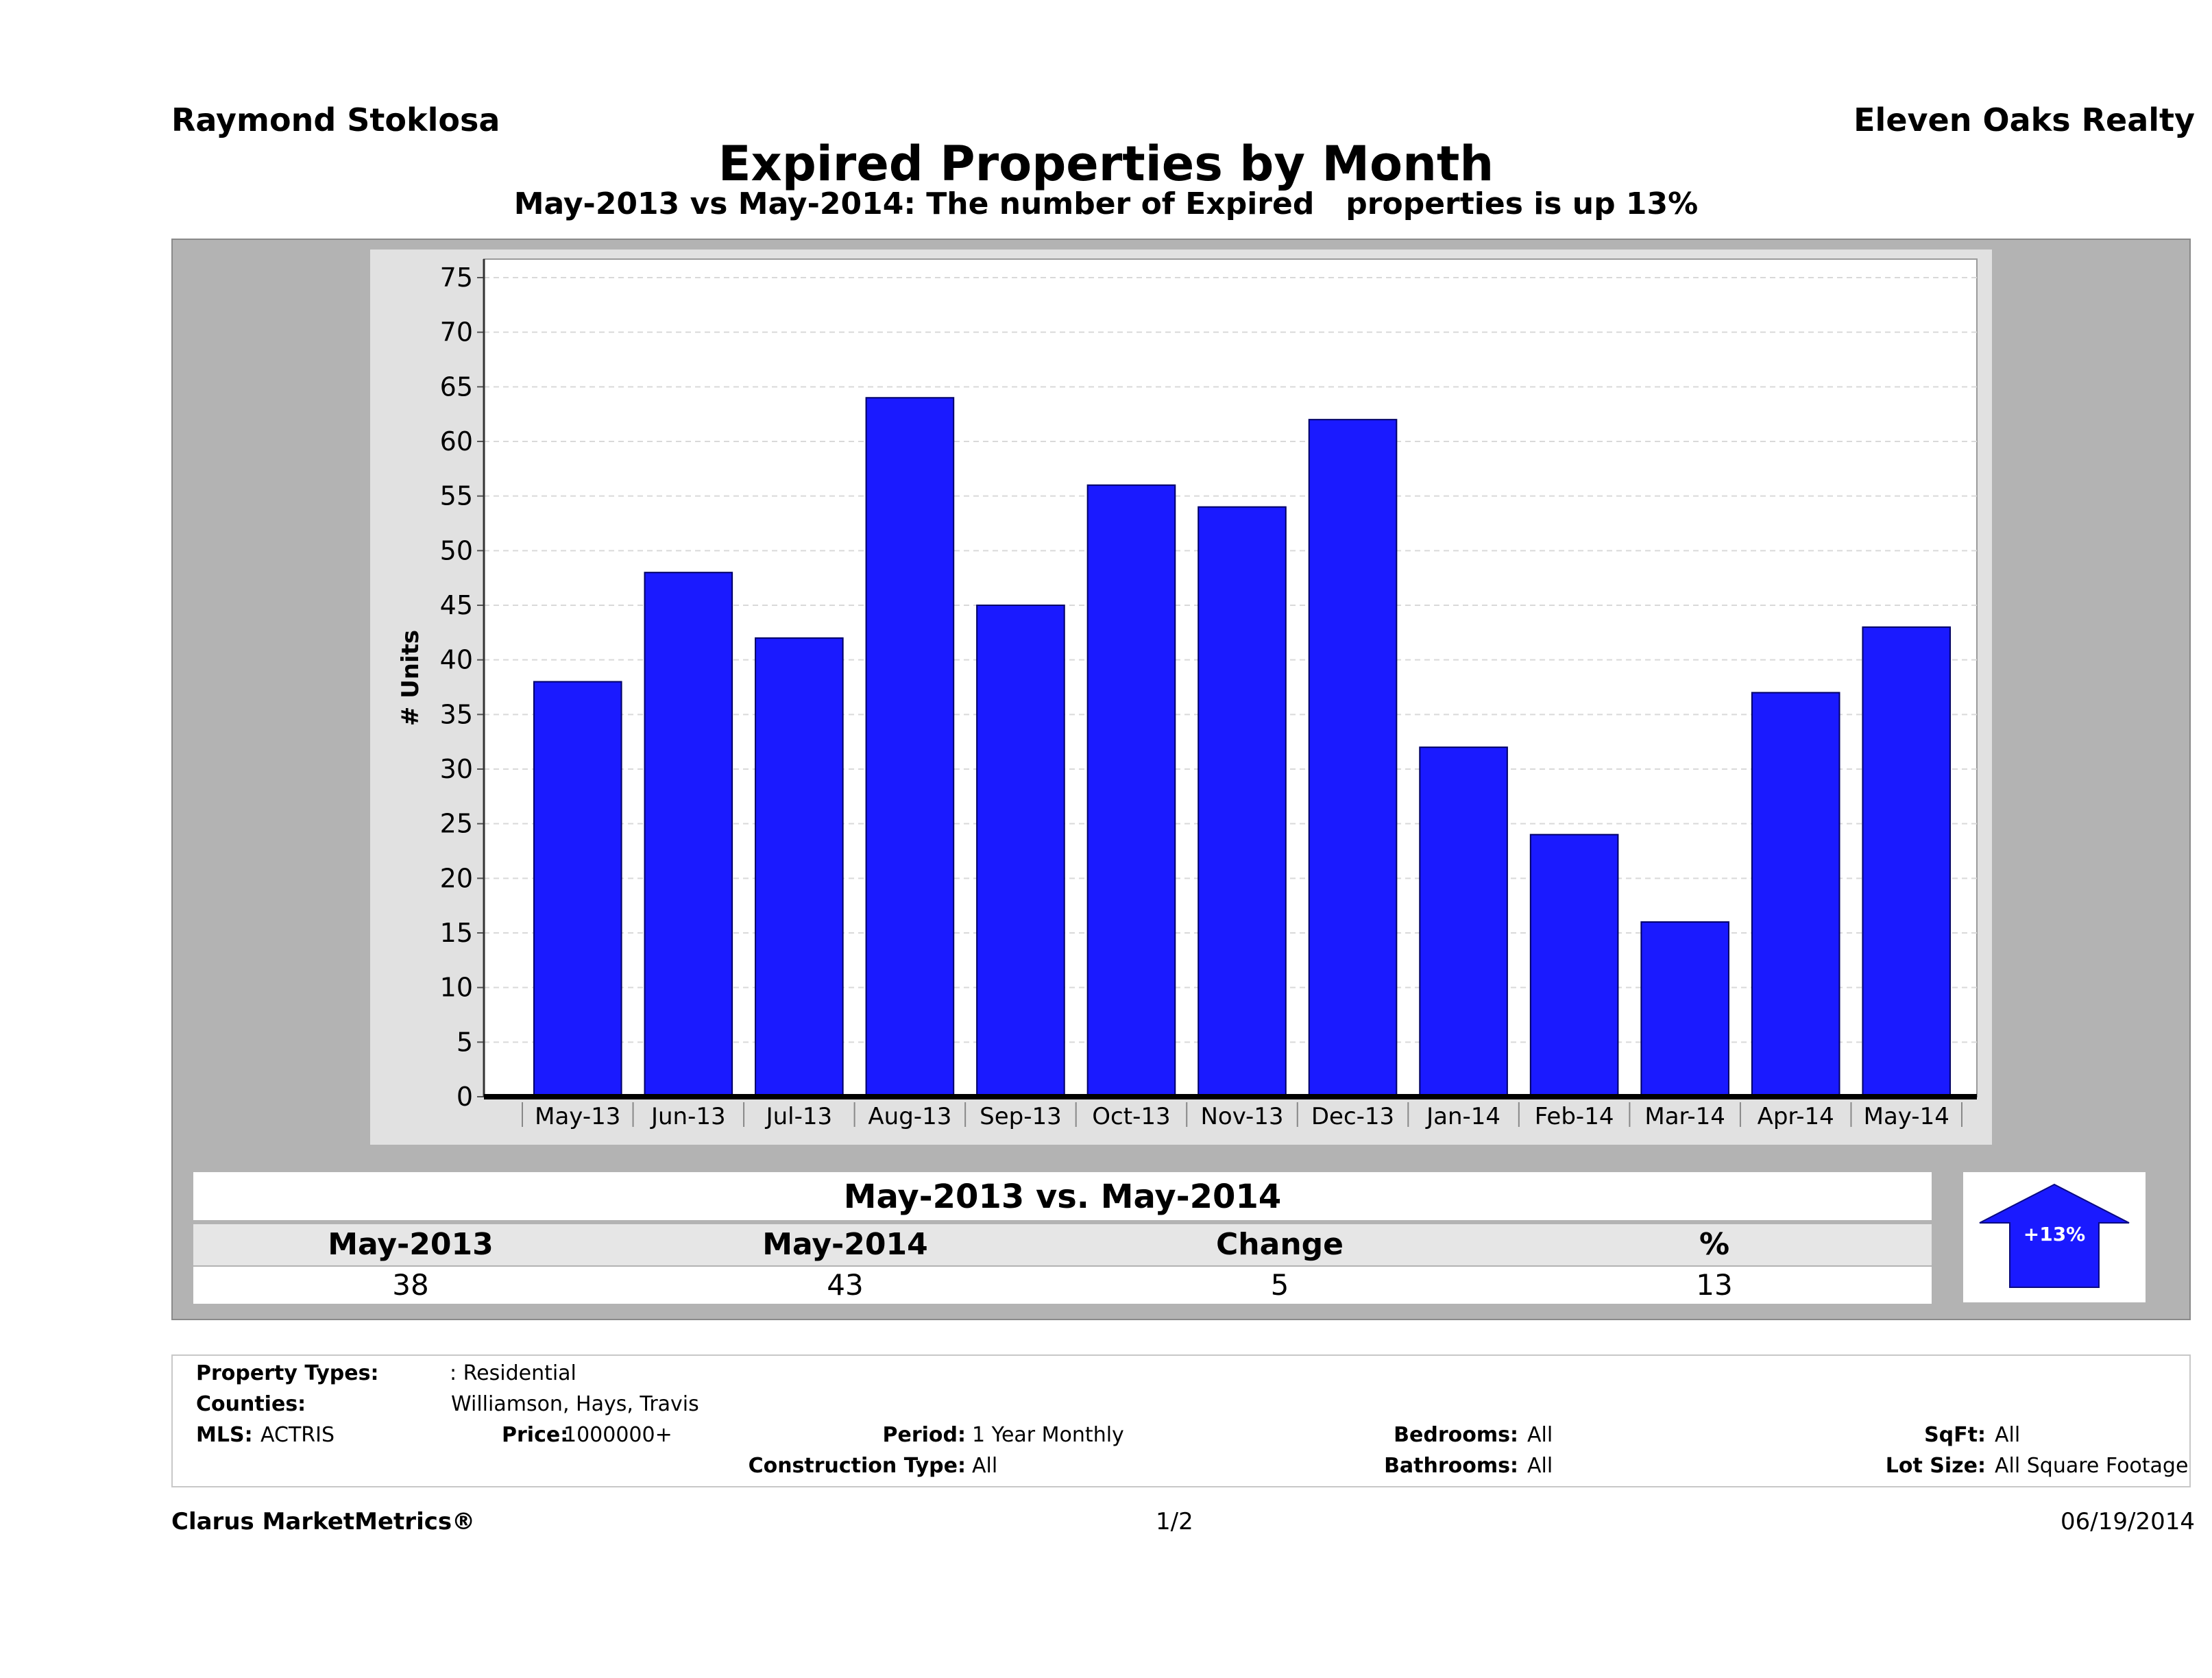 The height and width of the screenshot is (1678, 2212). Describe the element at coordinates (1174, 1521) in the screenshot. I see `page-number: 1/2` at that location.